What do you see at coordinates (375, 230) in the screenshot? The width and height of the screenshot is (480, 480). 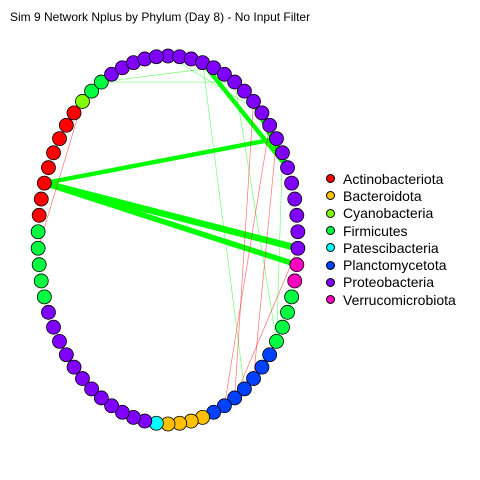 I see `legend-label: Firmicutes` at bounding box center [375, 230].